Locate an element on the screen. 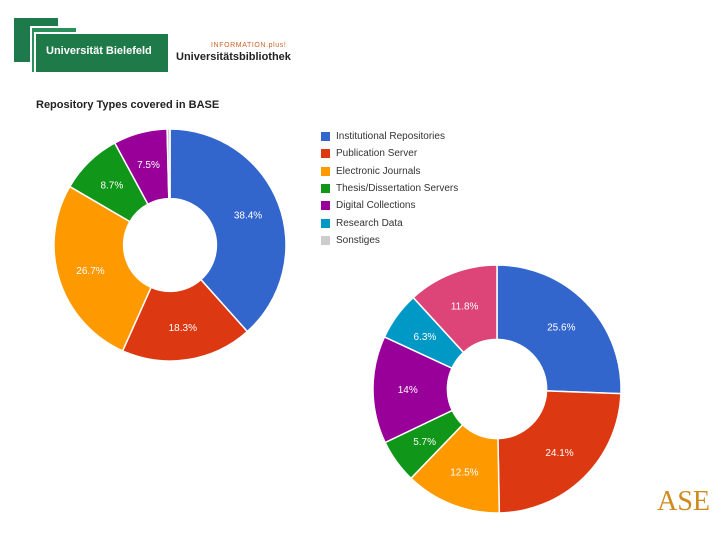 Image resolution: width=720 pixels, height=540 pixels. slice-data-label: 14% is located at coordinates (408, 390).